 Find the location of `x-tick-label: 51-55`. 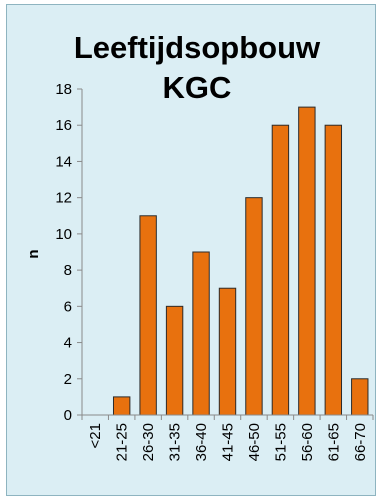

x-tick-label: 51-55 is located at coordinates (280, 442).